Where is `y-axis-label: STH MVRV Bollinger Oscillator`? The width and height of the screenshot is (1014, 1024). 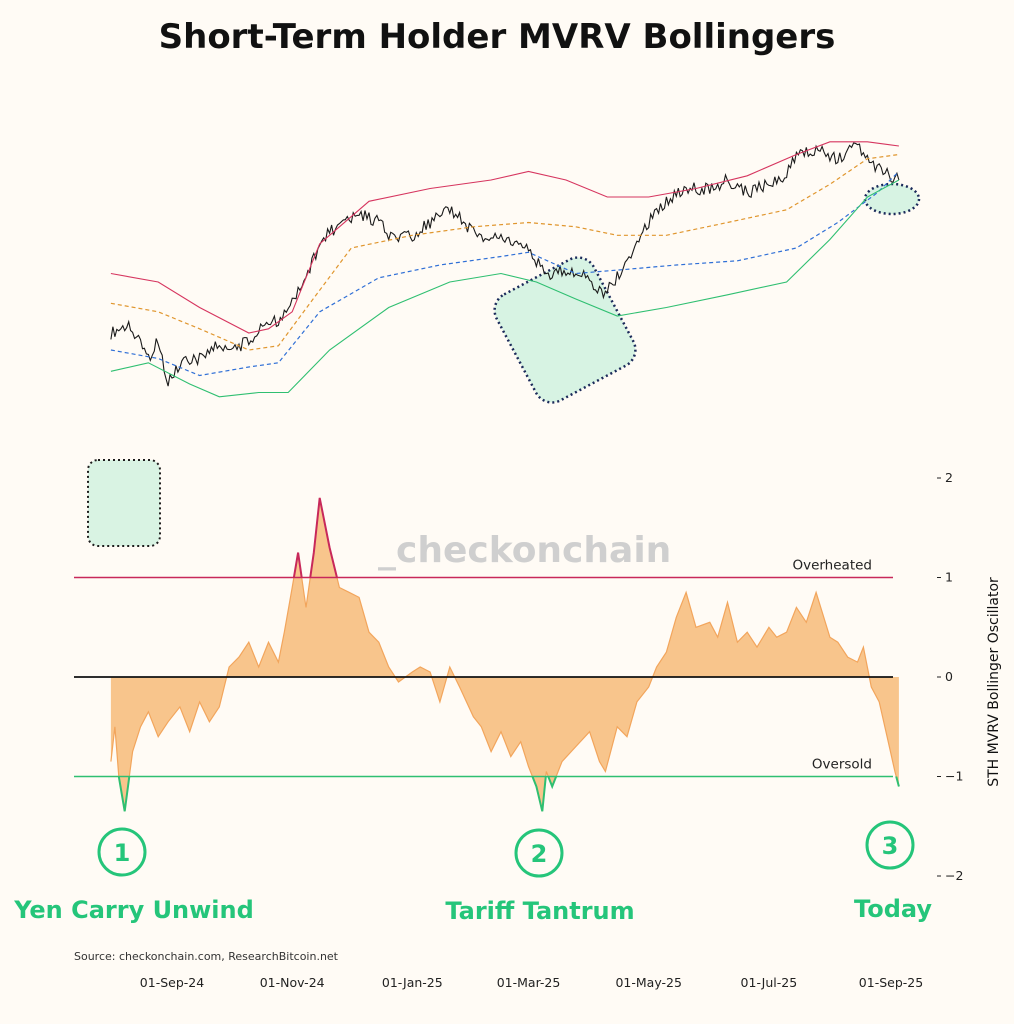
y-axis-label: STH MVRV Bollinger Oscillator is located at coordinates (994, 682).